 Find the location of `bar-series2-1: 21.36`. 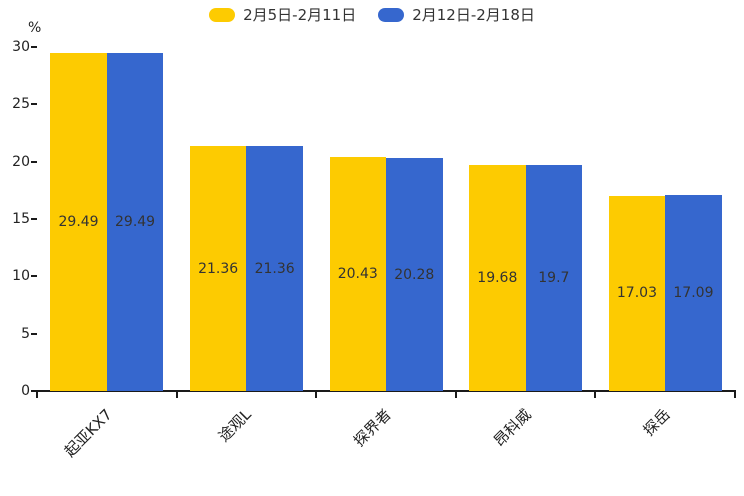

bar-series2-1: 21.36 is located at coordinates (274, 268).